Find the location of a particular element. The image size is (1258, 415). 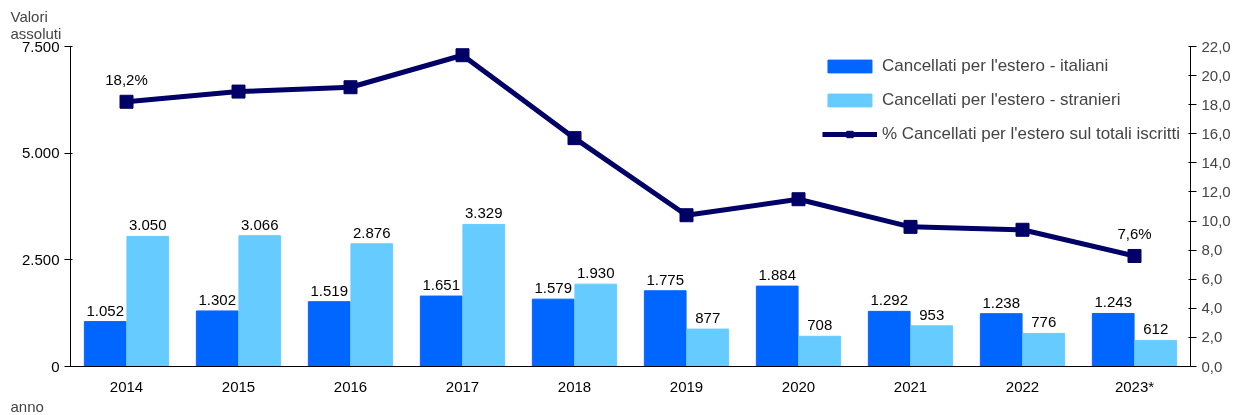

data-label: 1.243 is located at coordinates (1113, 302).